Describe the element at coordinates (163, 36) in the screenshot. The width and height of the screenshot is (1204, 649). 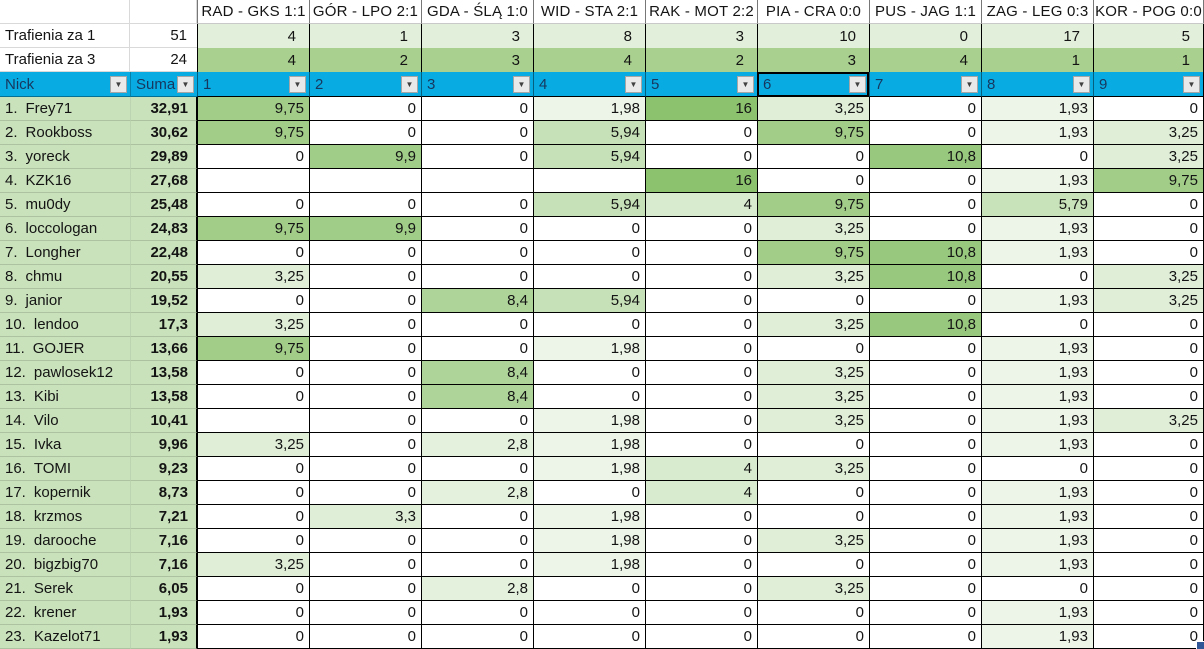
I see `stat-total-za1: 51` at that location.